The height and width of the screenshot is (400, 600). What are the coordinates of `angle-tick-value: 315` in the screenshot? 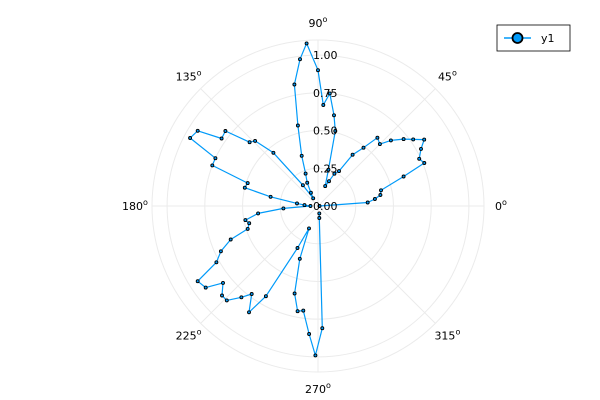 It's located at (444, 335).